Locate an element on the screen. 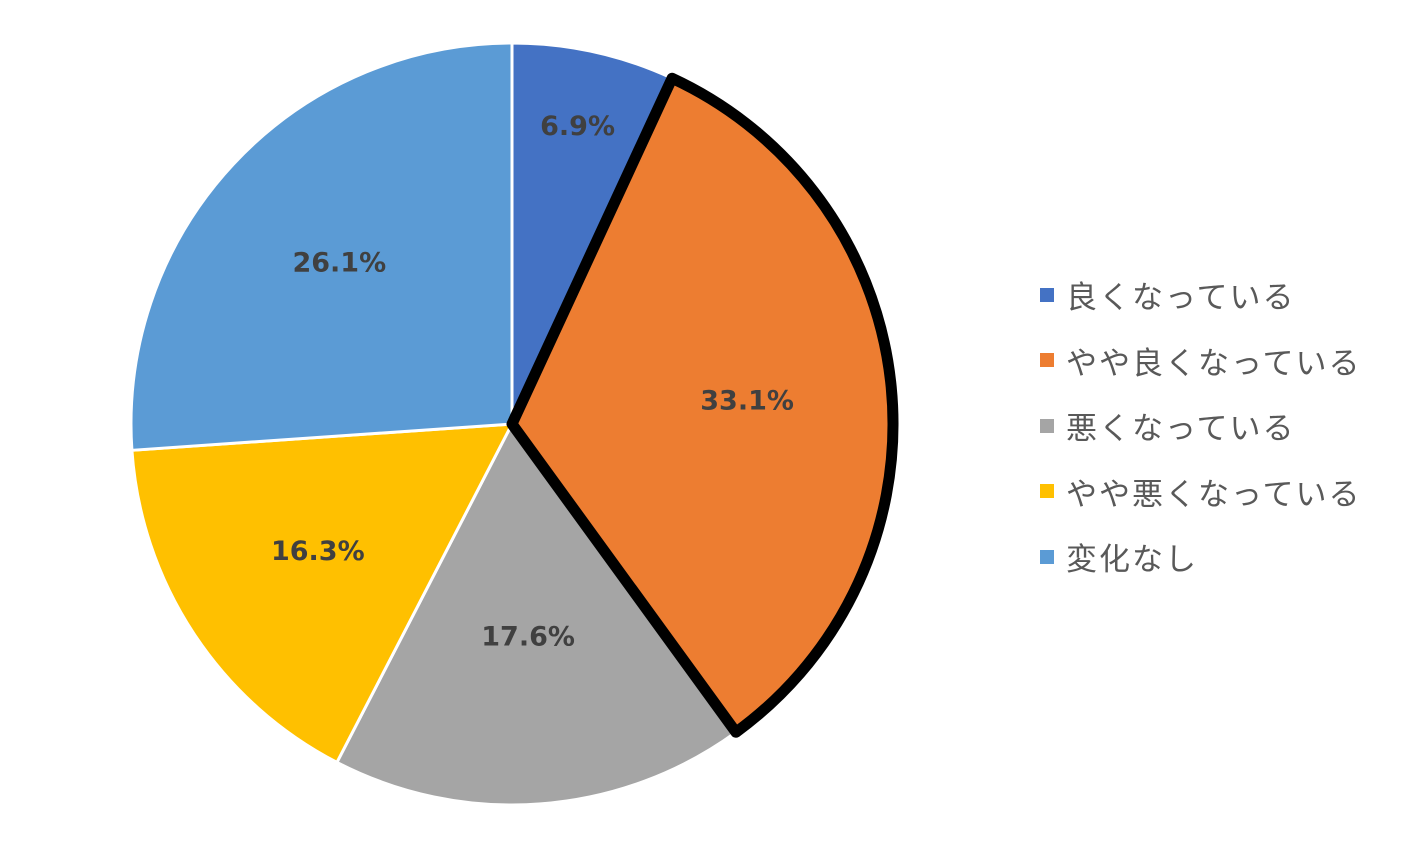  legend-label: 悪くなっている is located at coordinates (1181, 429).